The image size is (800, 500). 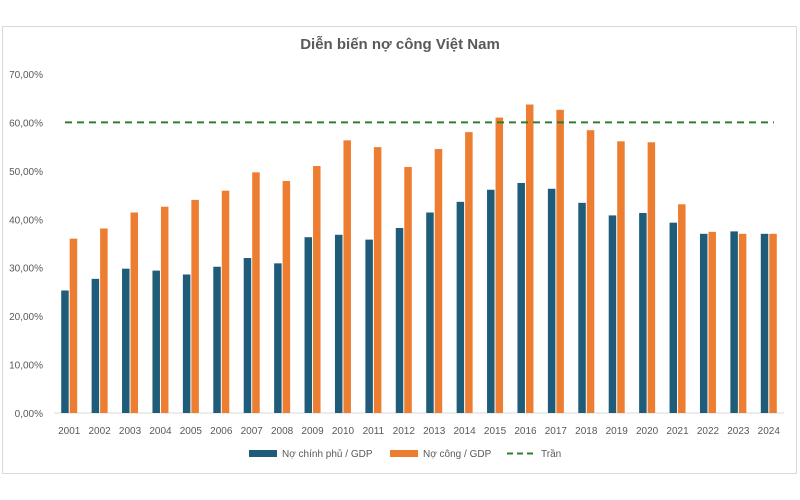 I want to click on x-tick-label: 2019, so click(x=617, y=431).